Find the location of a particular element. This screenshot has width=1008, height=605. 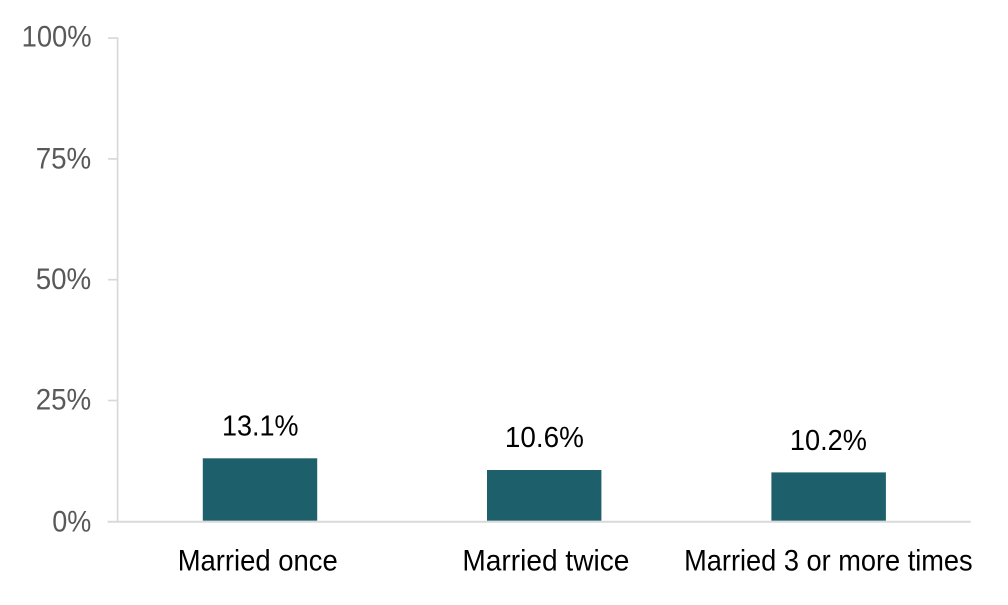

svg-text: 75% is located at coordinates (64, 158).